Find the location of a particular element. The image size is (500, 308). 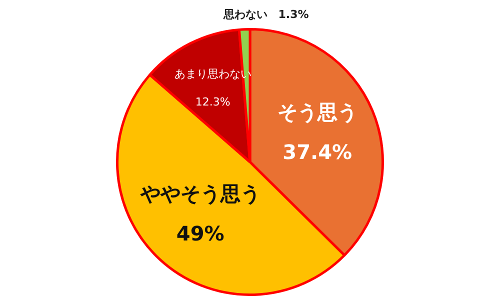

slice-label: あまり思わない is located at coordinates (213, 73).